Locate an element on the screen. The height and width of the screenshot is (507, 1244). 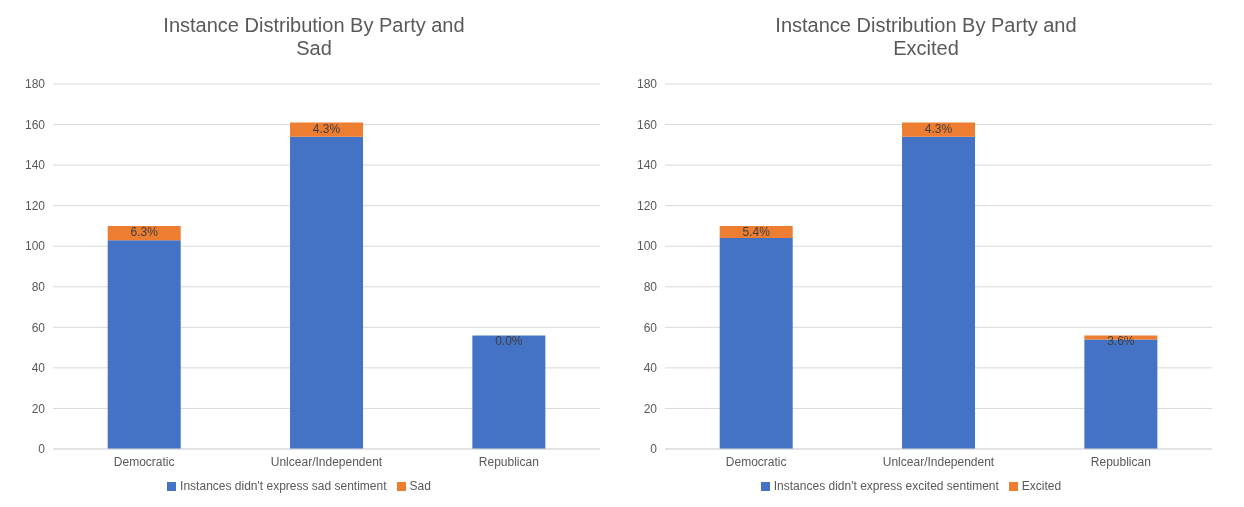
legend-label: Sad is located at coordinates (420, 486).